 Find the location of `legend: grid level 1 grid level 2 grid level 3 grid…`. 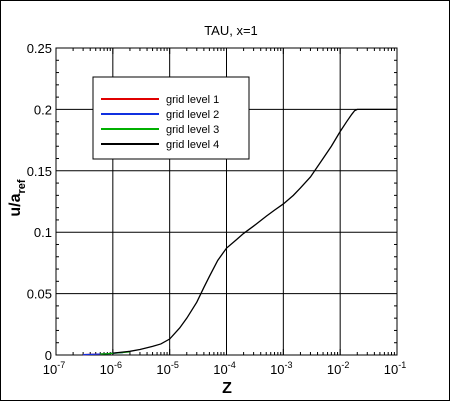

legend: grid level 1 grid level 2 grid level 3 grid… is located at coordinates (171, 118).